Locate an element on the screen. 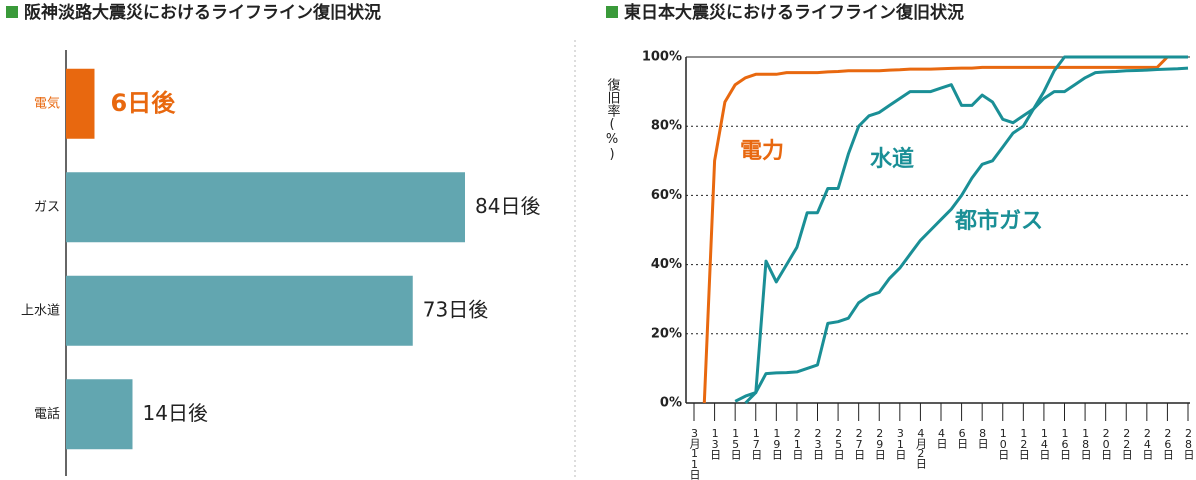 The width and height of the screenshot is (1196, 480). x-tick-label: 23日 is located at coordinates (818, 443).